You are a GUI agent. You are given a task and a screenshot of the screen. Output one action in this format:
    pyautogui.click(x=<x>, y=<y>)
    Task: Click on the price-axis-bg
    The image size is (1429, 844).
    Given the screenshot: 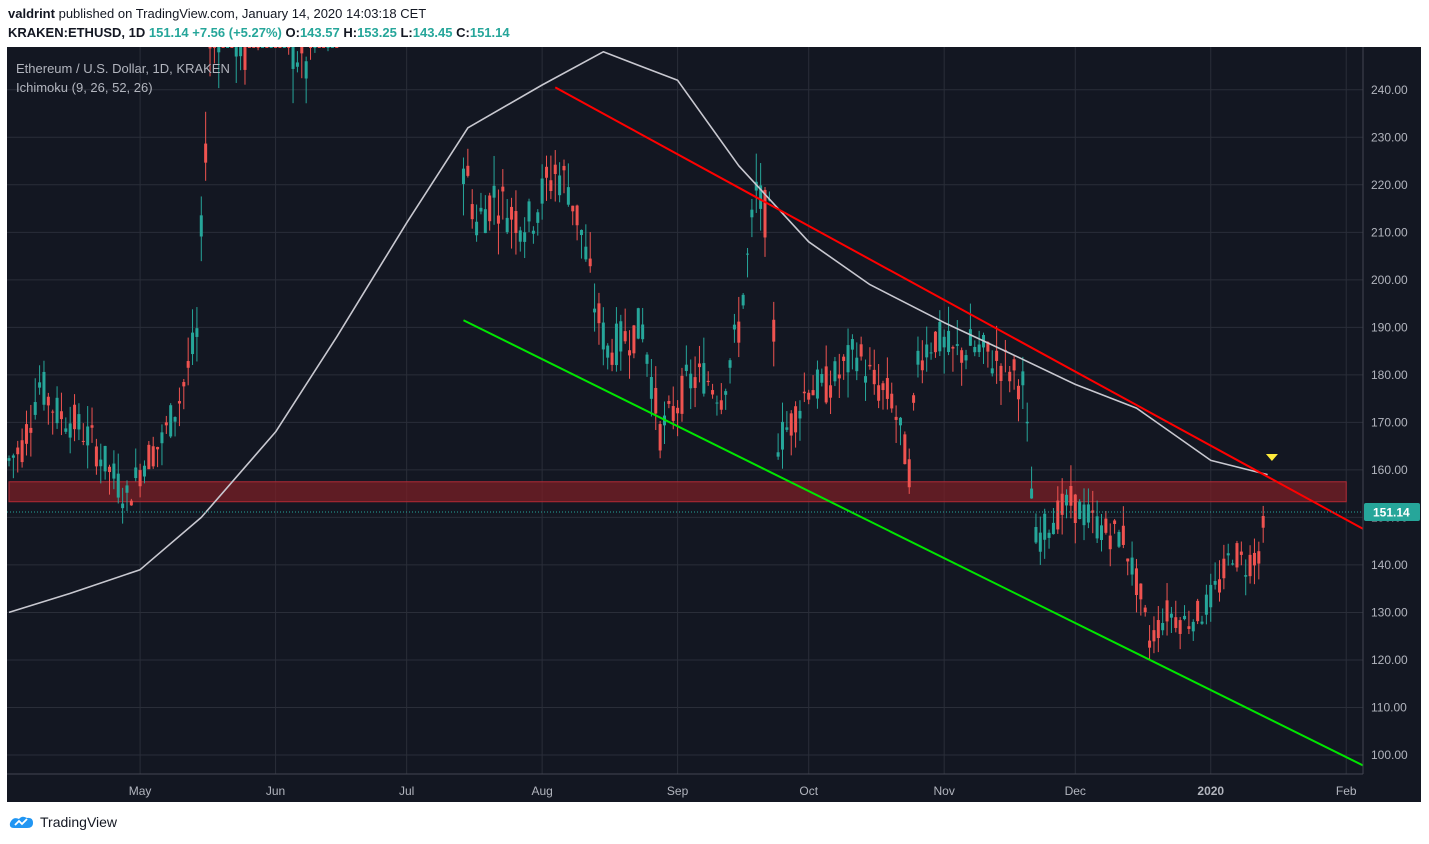 What is the action you would take?
    pyautogui.click(x=1392, y=424)
    